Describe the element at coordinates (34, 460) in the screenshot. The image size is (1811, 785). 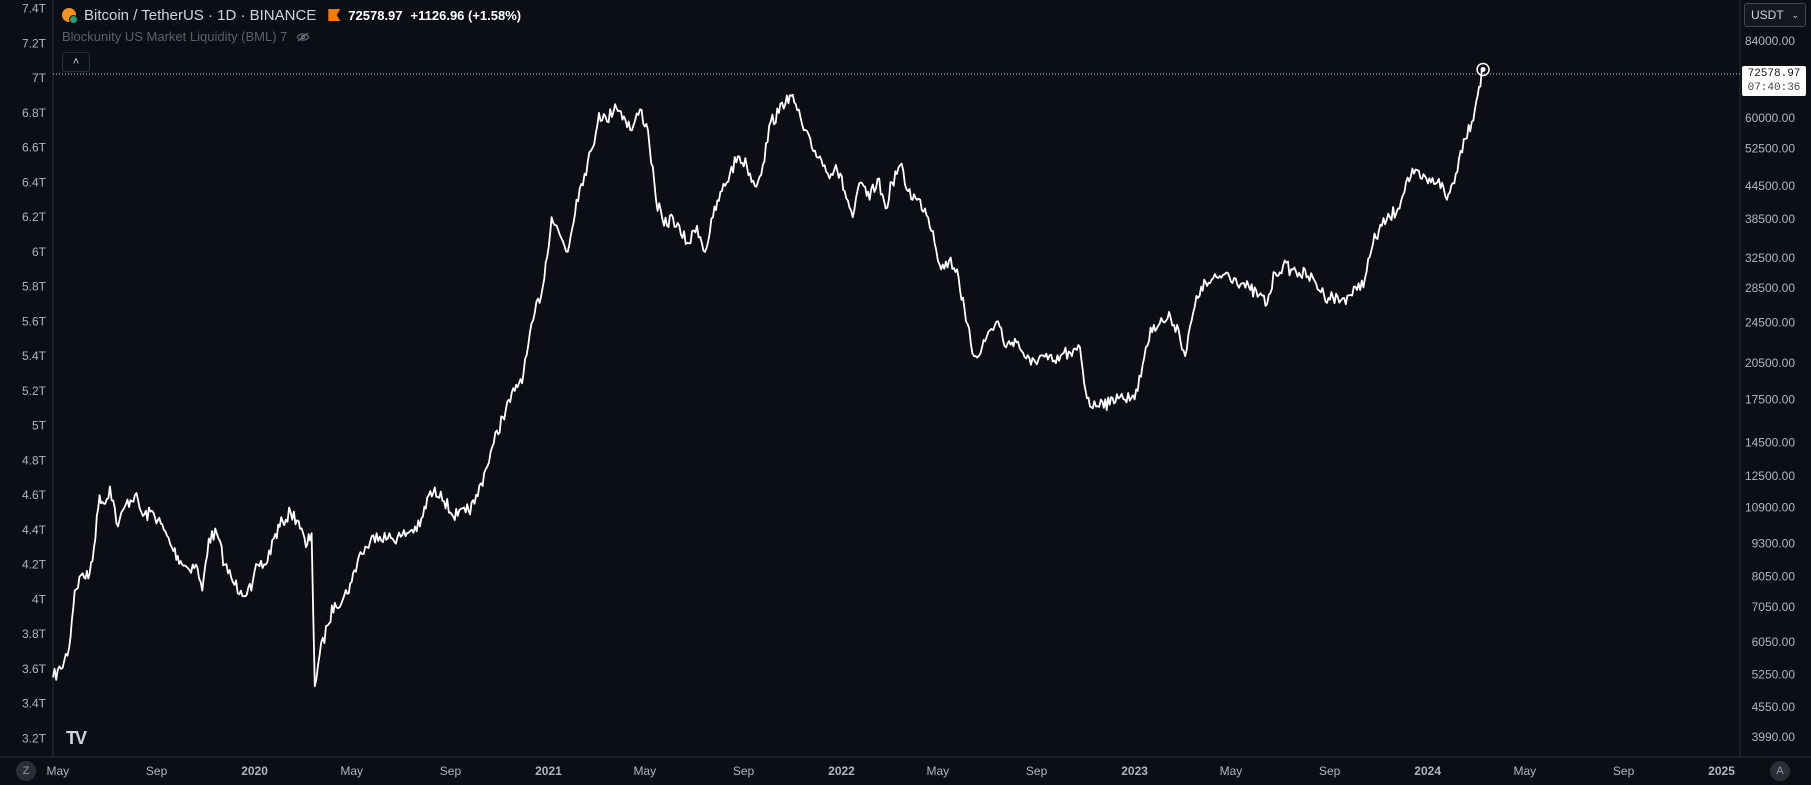
I see `left-axis-tick-label: 4.8T` at that location.